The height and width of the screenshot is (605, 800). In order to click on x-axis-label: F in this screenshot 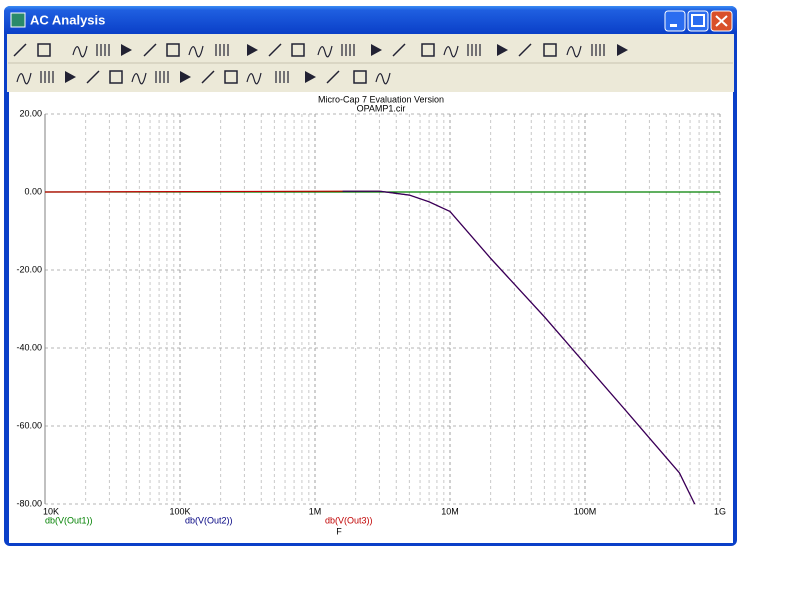, I will do `click(339, 531)`.